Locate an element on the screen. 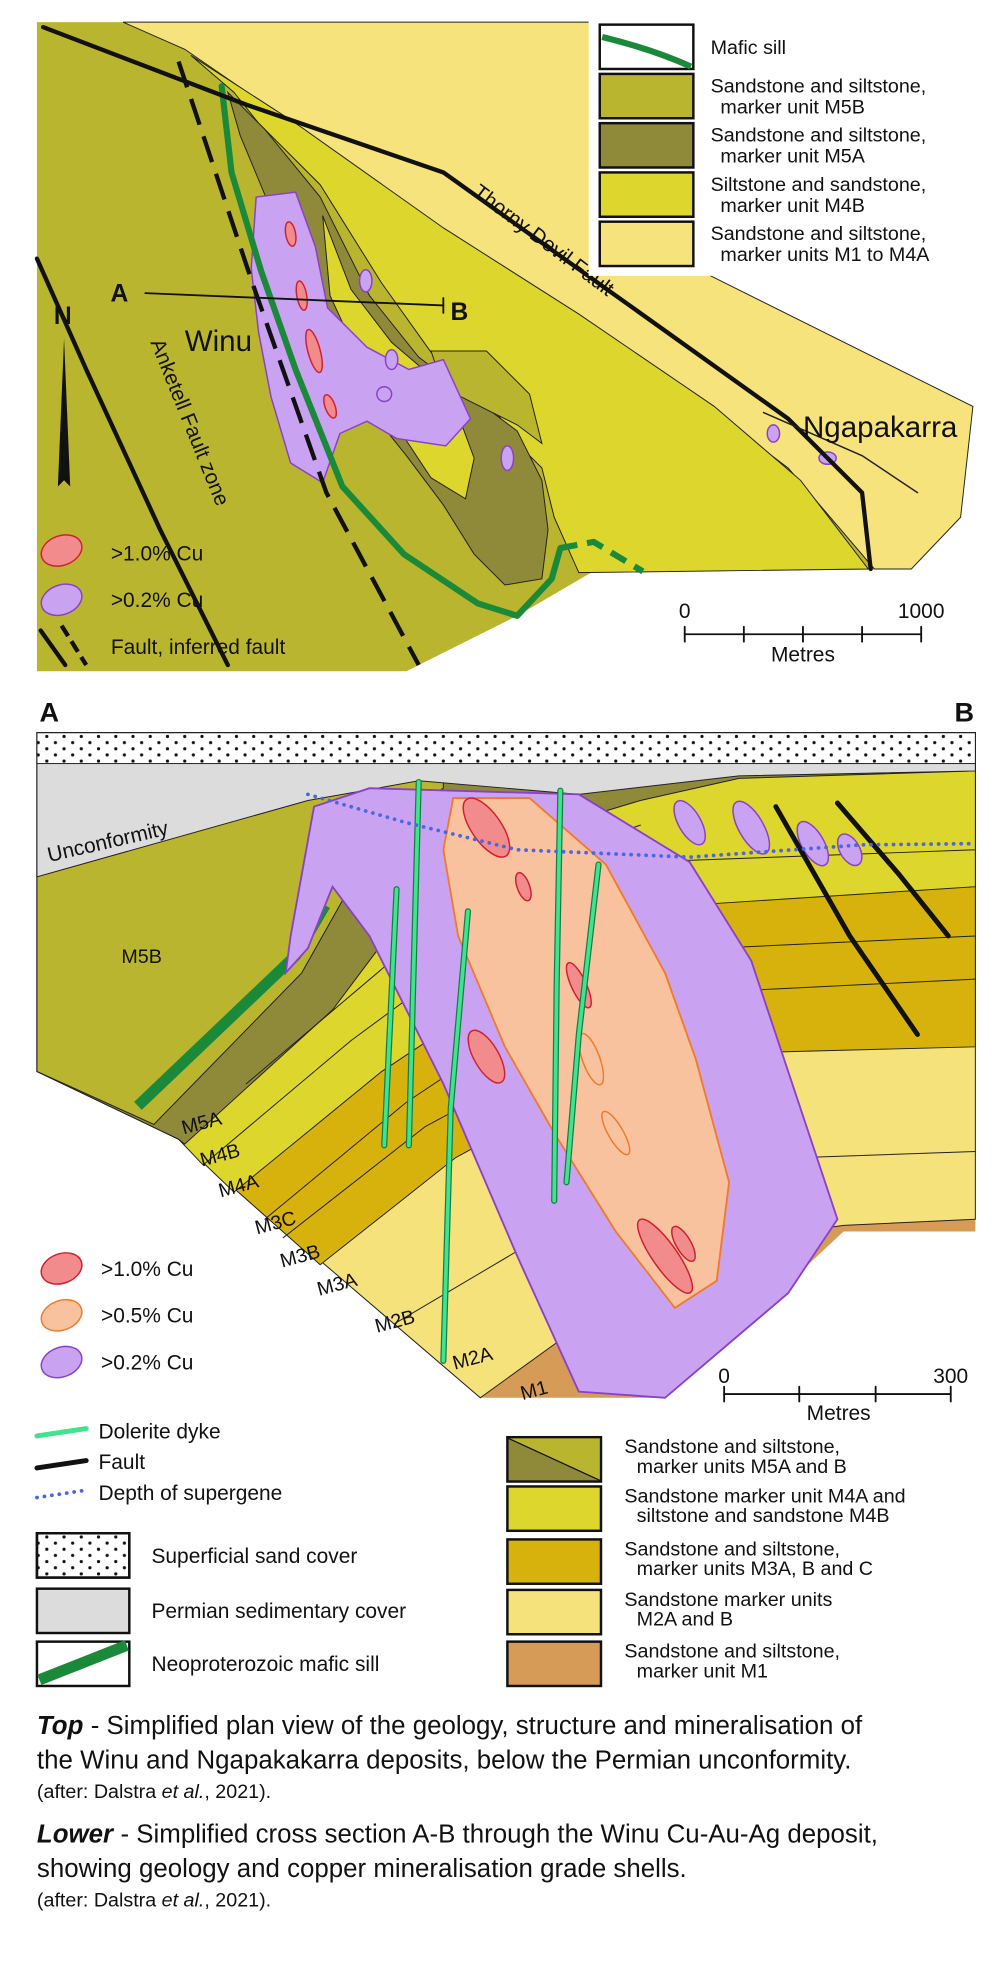  legend-label: marker units M3A, B and C is located at coordinates (755, 1569).